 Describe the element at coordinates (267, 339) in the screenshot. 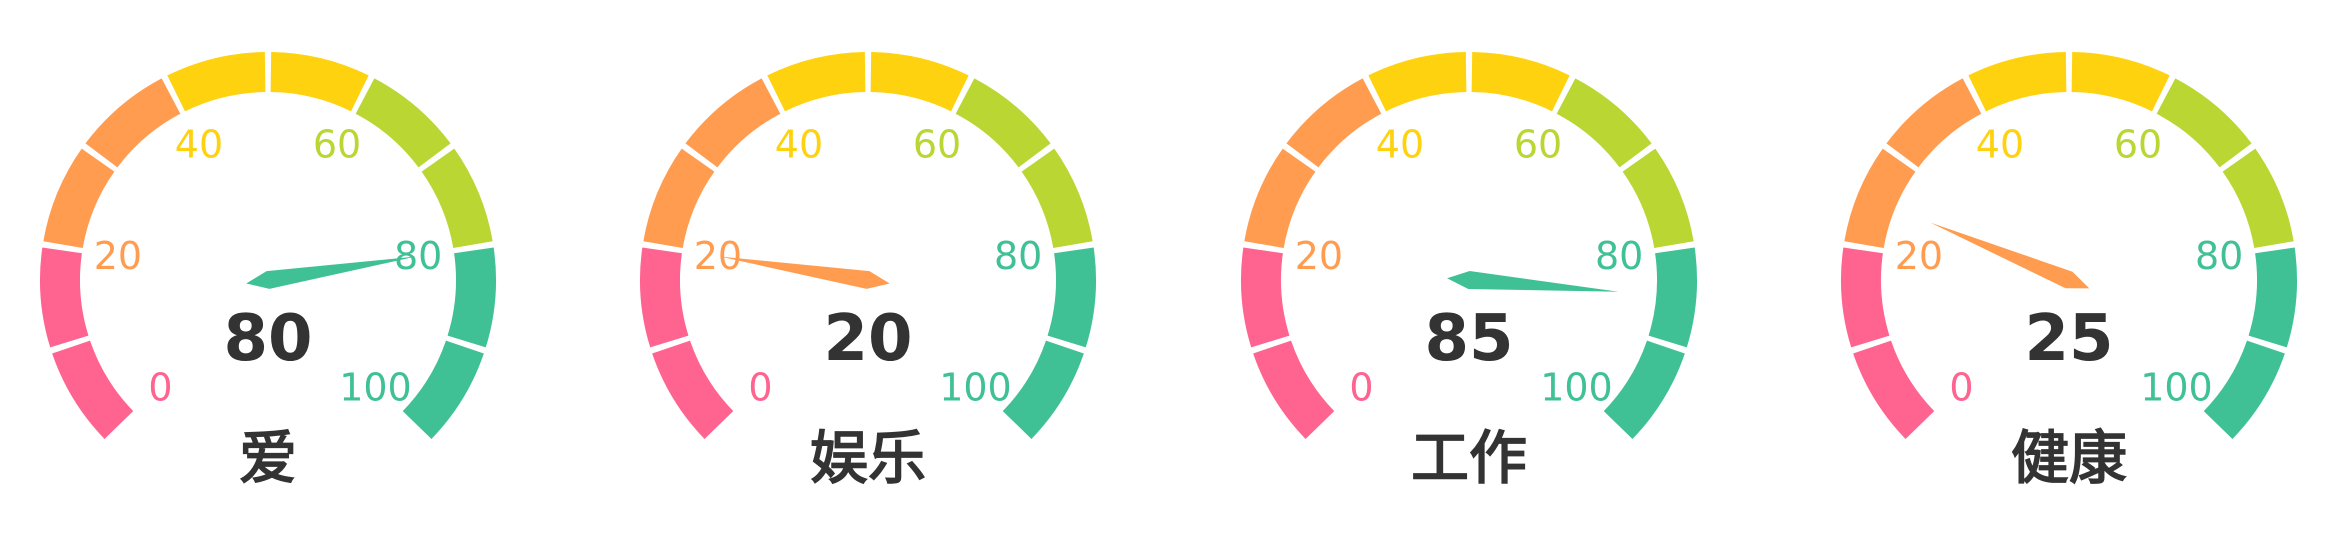

I see `gauge-value-label: 80` at that location.